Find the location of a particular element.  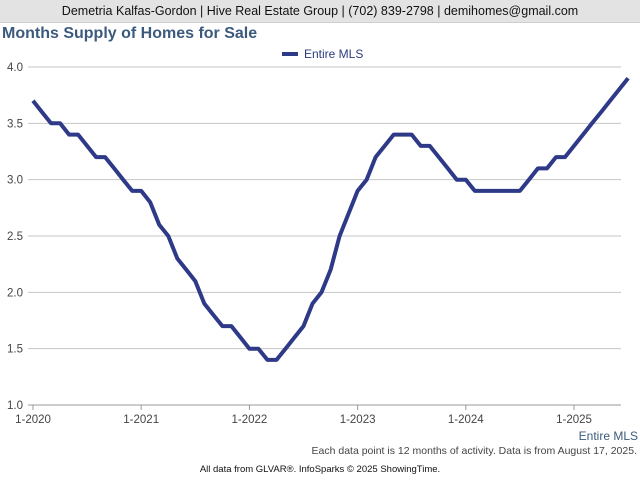

y-tick-label: 1.0 is located at coordinates (15, 406).